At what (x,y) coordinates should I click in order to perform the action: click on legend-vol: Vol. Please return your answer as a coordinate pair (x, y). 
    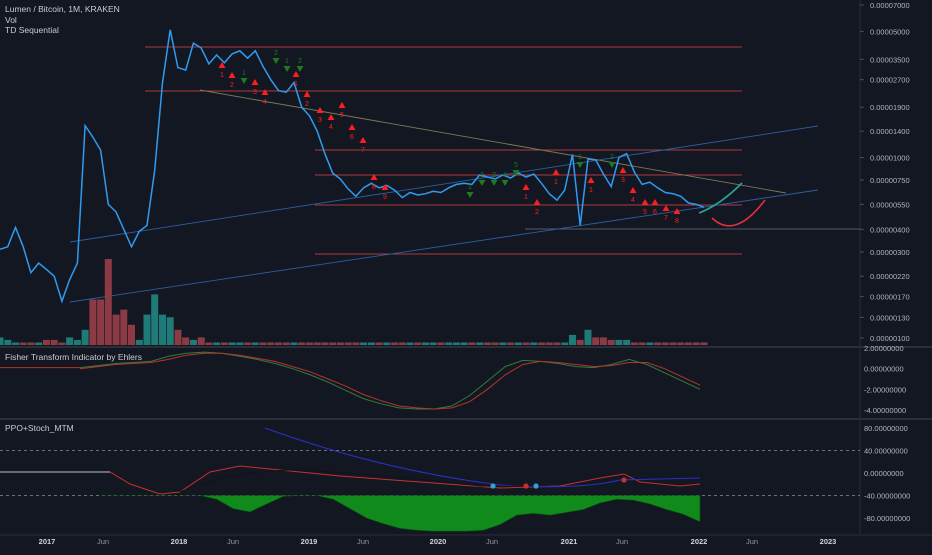
    Looking at the image, I should click on (11, 19).